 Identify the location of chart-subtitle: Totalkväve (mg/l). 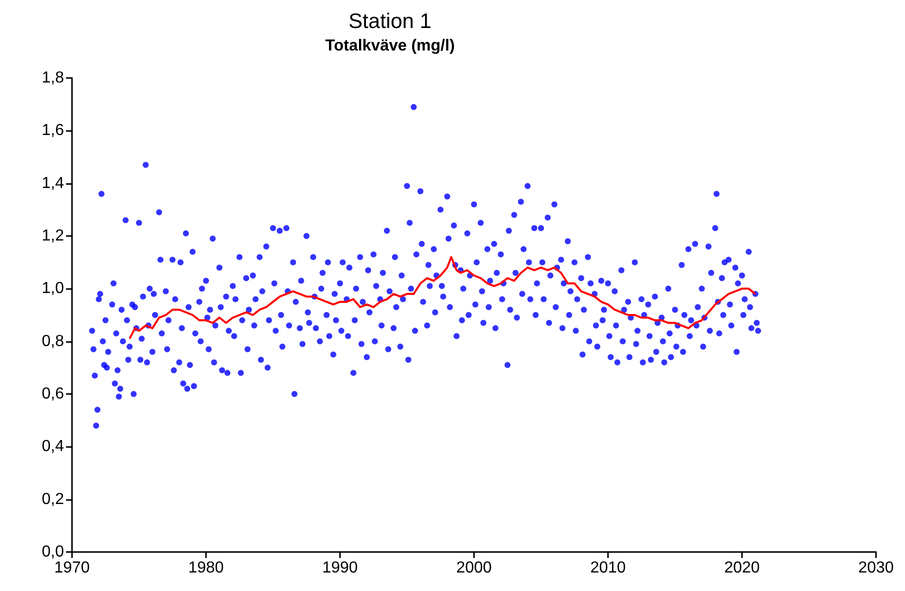
(390, 46).